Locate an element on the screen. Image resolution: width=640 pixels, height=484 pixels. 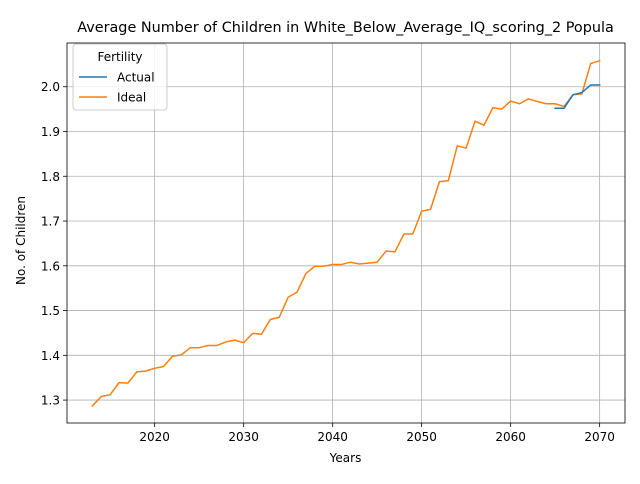
y-axis-label: No. of Children is located at coordinates (21, 240).